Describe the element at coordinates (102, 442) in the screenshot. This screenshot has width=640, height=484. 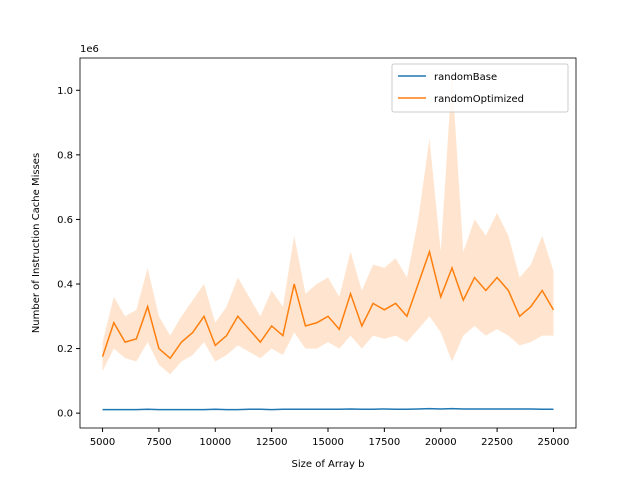
I see `x-tick-label: 5000` at that location.